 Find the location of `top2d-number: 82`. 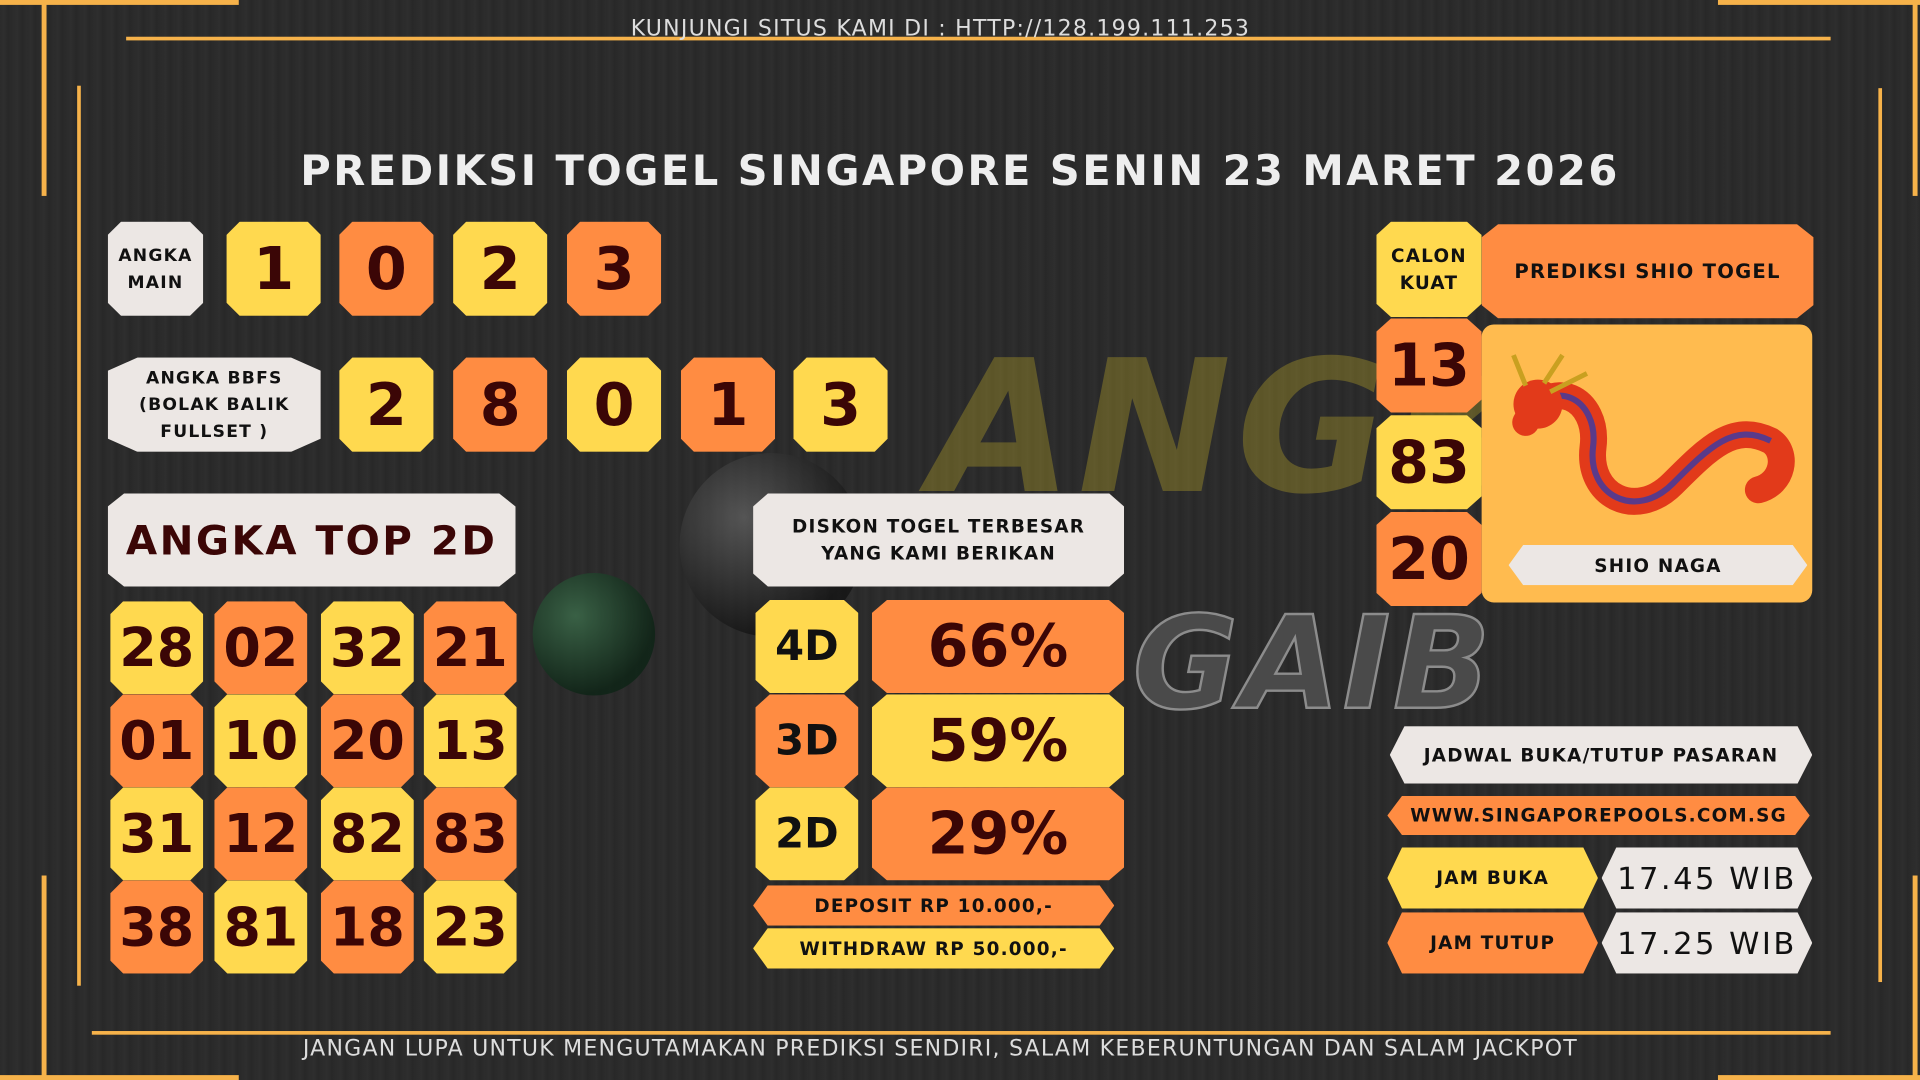

top2d-number: 82 is located at coordinates (367, 834).